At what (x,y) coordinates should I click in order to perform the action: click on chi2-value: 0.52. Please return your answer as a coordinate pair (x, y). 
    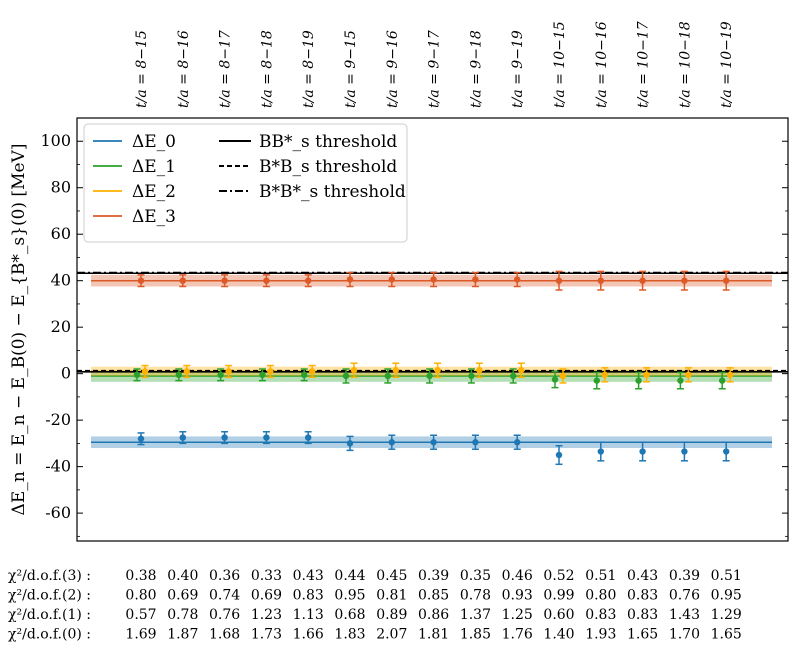
    Looking at the image, I should click on (558, 576).